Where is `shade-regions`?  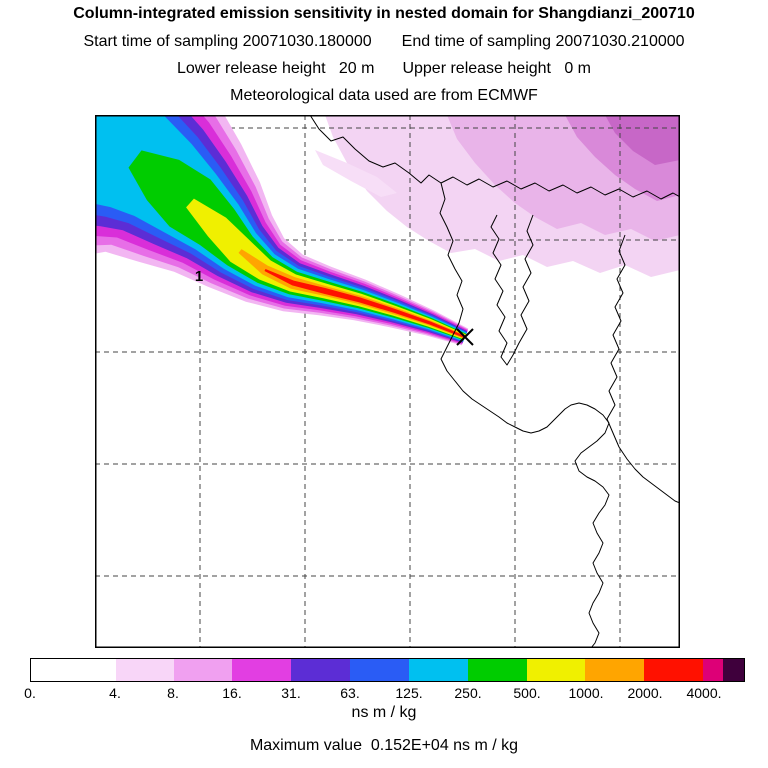 shade-regions is located at coordinates (497, 196).